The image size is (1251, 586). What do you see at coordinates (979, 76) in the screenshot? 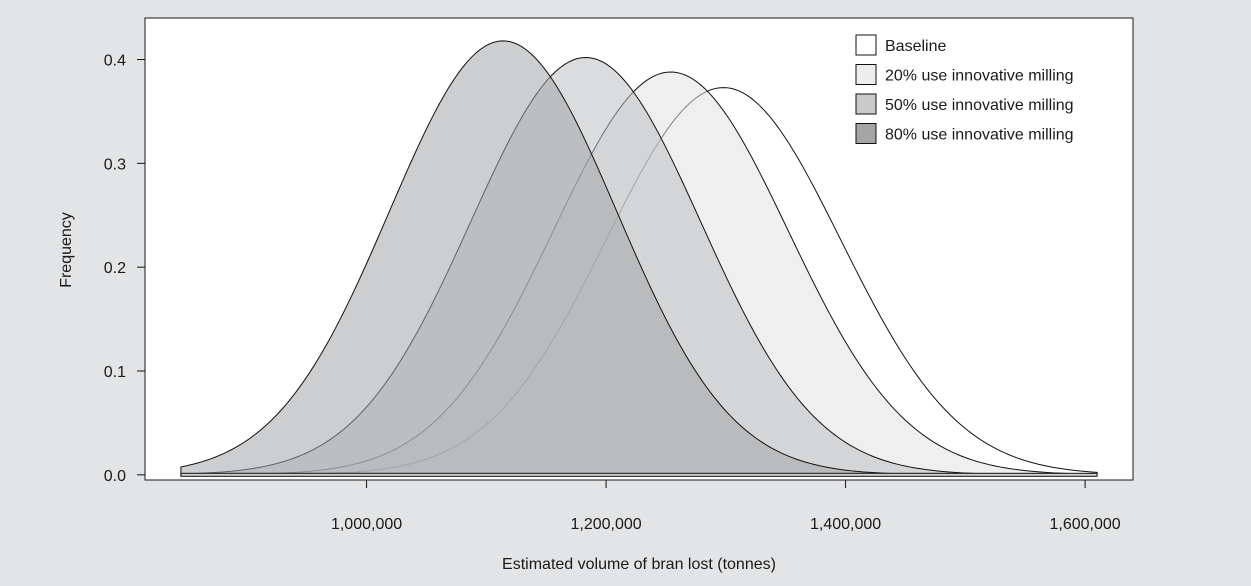
I see `legend-label: 20% use innovative milling` at bounding box center [979, 76].